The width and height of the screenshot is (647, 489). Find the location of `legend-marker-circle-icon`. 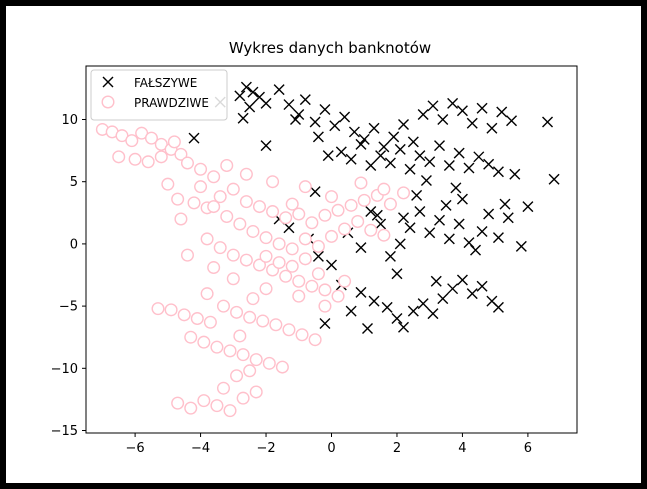

legend-marker-circle-icon is located at coordinates (108, 102).